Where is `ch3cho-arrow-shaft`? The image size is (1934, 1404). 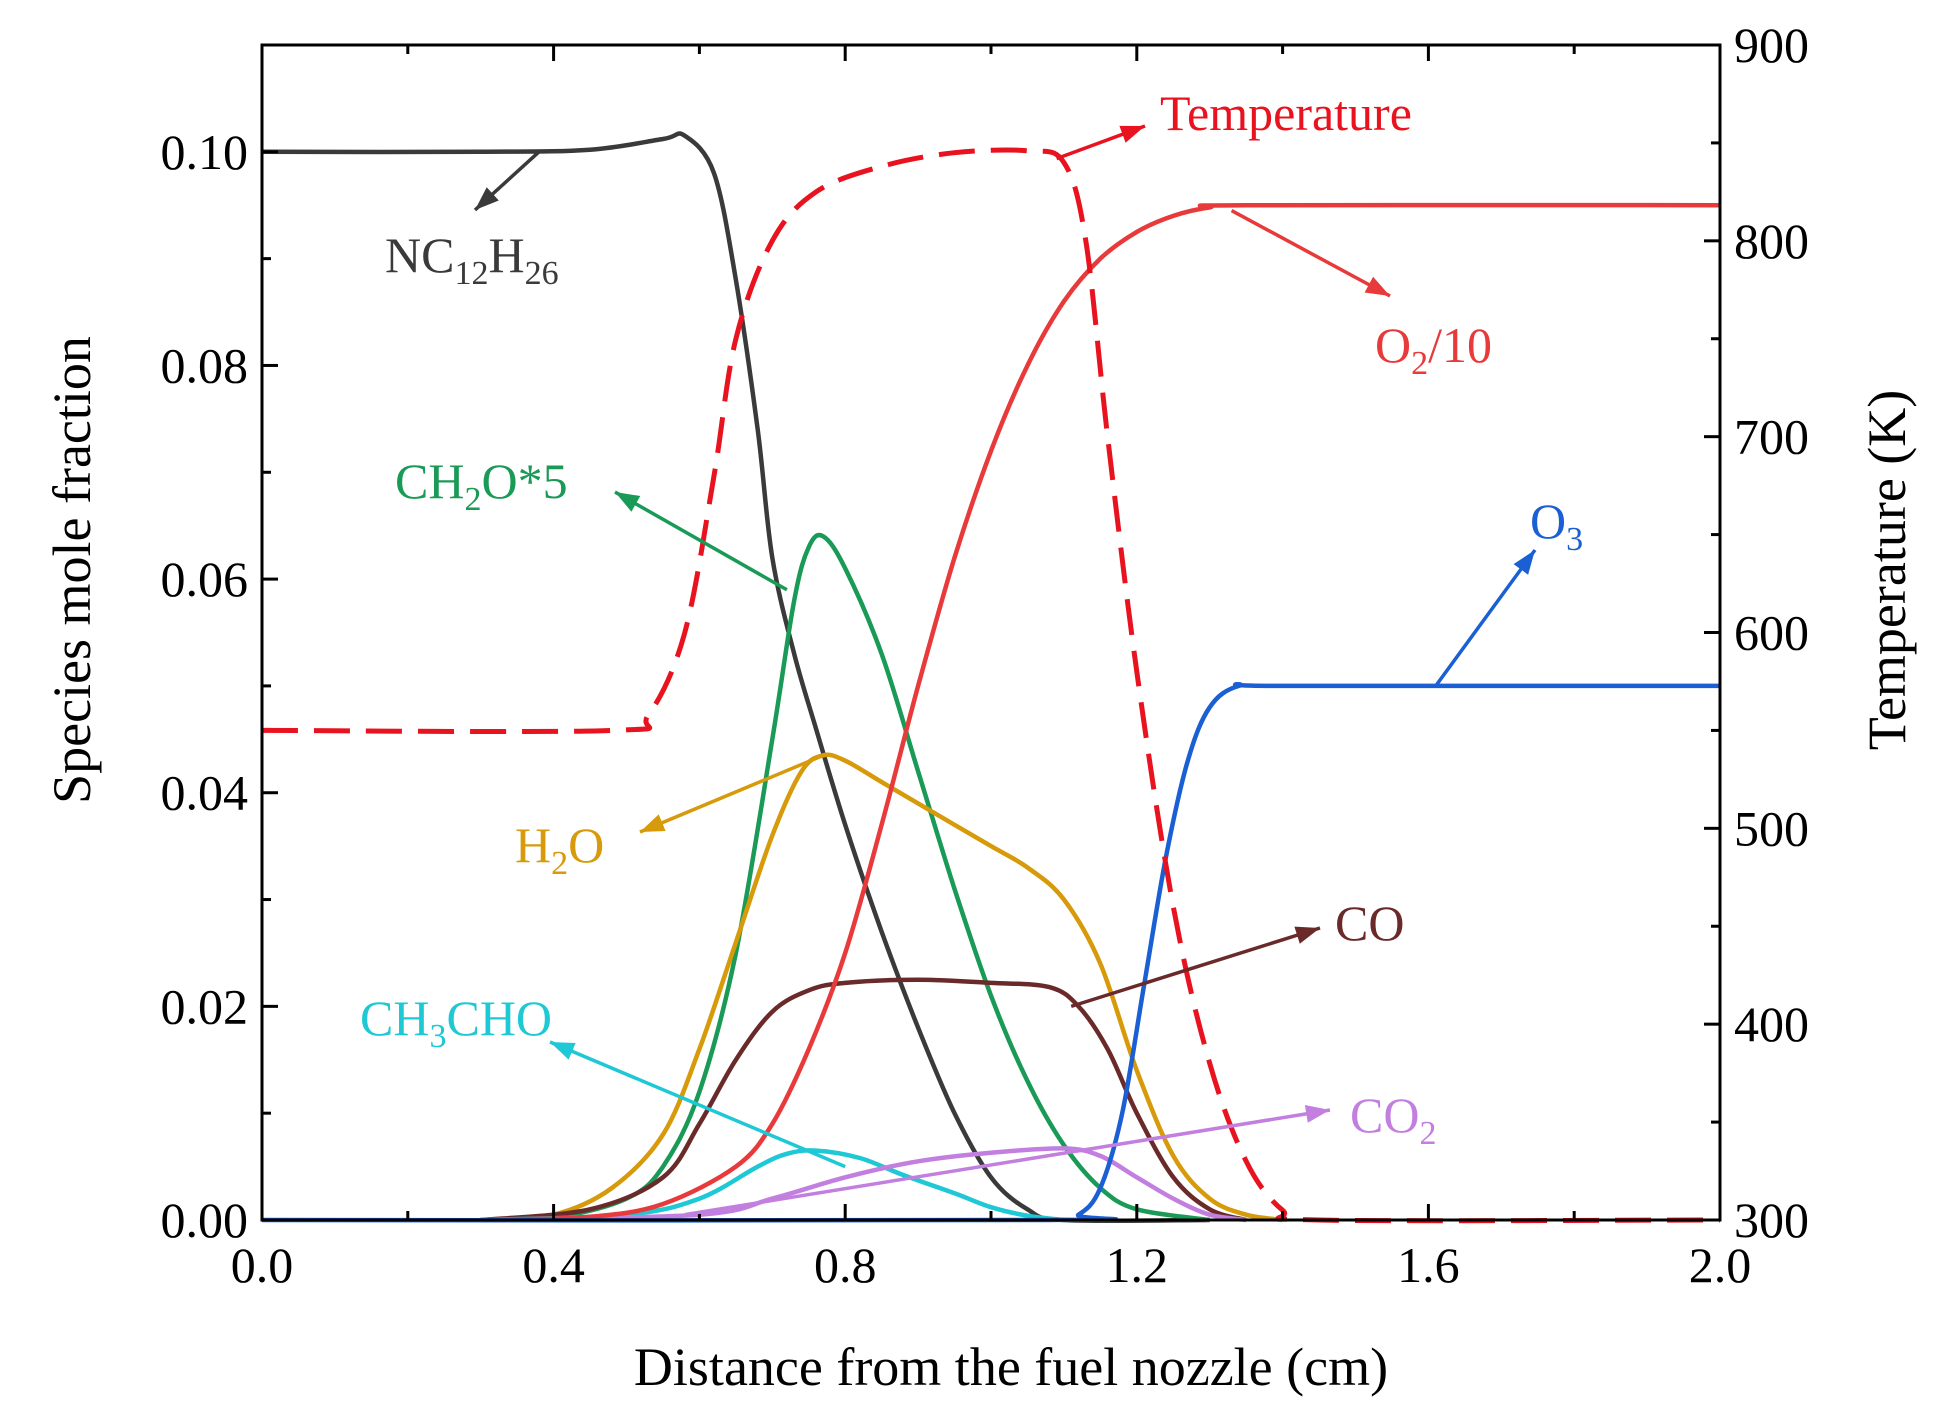 ch3cho-arrow-shaft is located at coordinates (697, 1104).